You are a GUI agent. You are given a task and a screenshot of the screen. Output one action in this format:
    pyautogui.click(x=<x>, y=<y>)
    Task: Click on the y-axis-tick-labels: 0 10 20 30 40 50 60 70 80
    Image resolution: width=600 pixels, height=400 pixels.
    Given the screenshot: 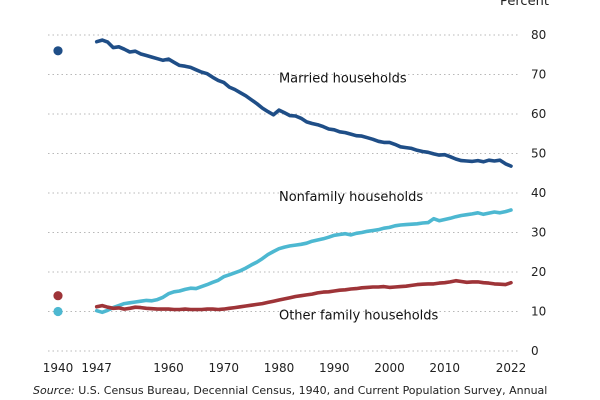 What is the action you would take?
    pyautogui.click(x=538, y=193)
    